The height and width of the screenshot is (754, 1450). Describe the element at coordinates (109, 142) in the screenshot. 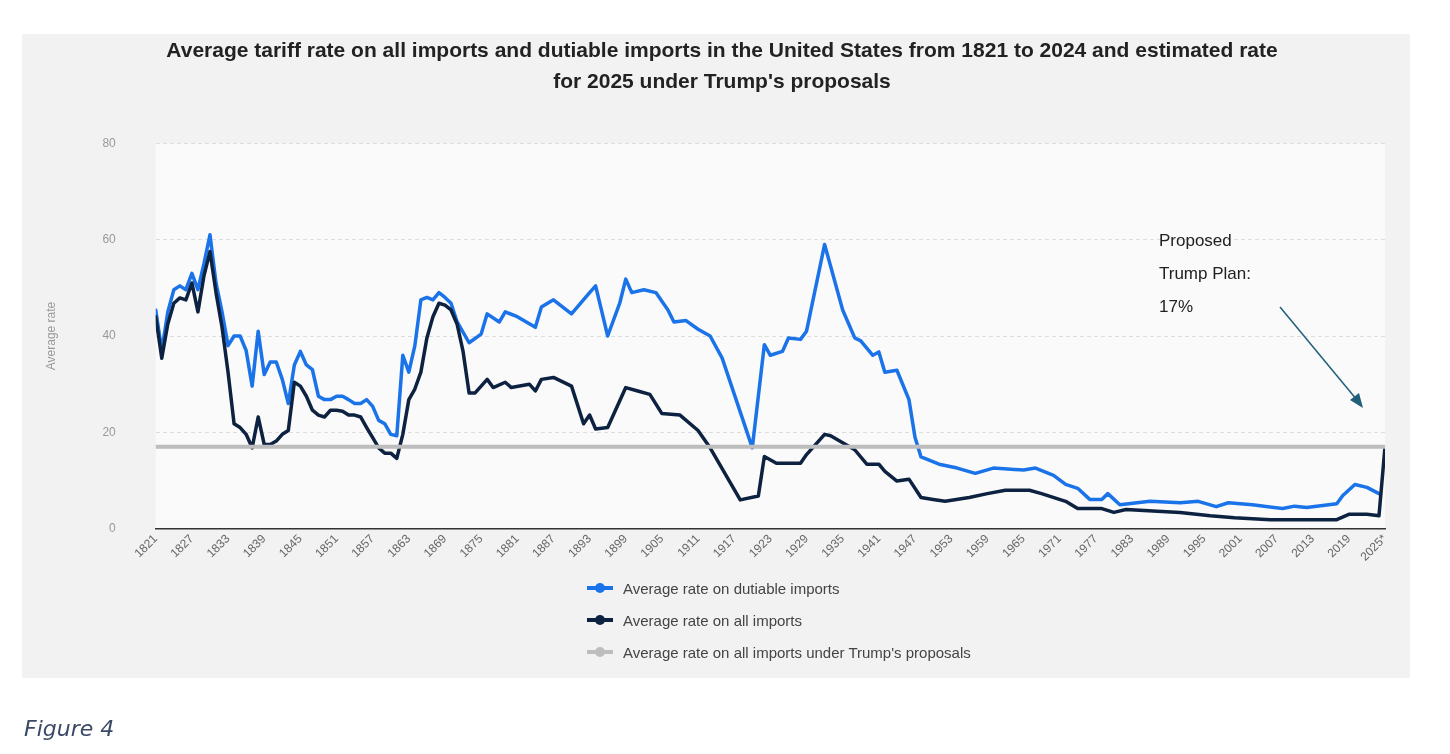

I see `y-tick-label: 80` at that location.